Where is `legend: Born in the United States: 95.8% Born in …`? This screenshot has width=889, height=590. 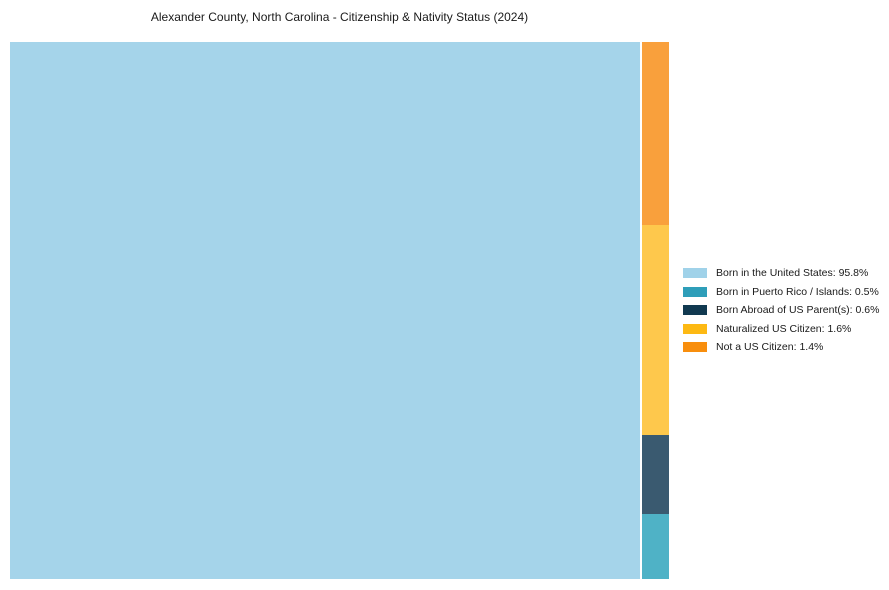 legend: Born in the United States: 95.8% Born in … is located at coordinates (781, 311).